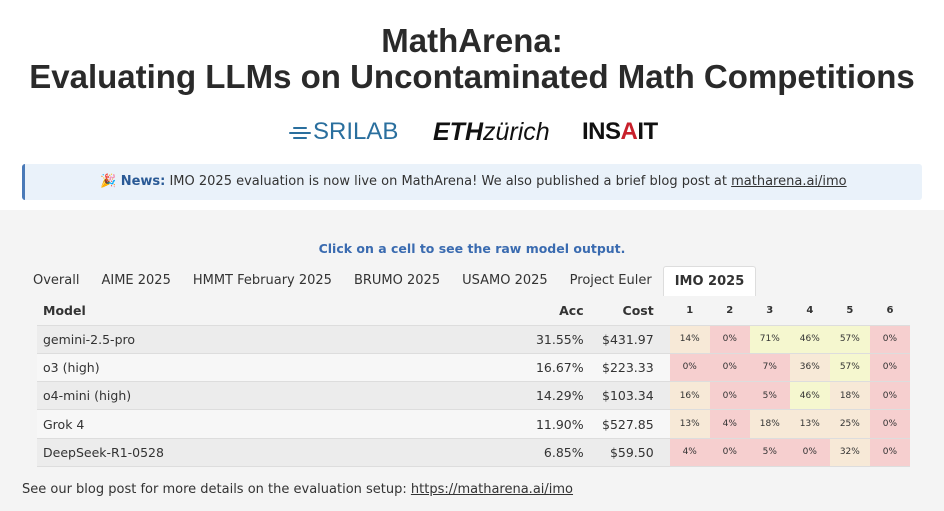  What do you see at coordinates (516, 132) in the screenshot?
I see `eth-logo-rest: zürich` at bounding box center [516, 132].